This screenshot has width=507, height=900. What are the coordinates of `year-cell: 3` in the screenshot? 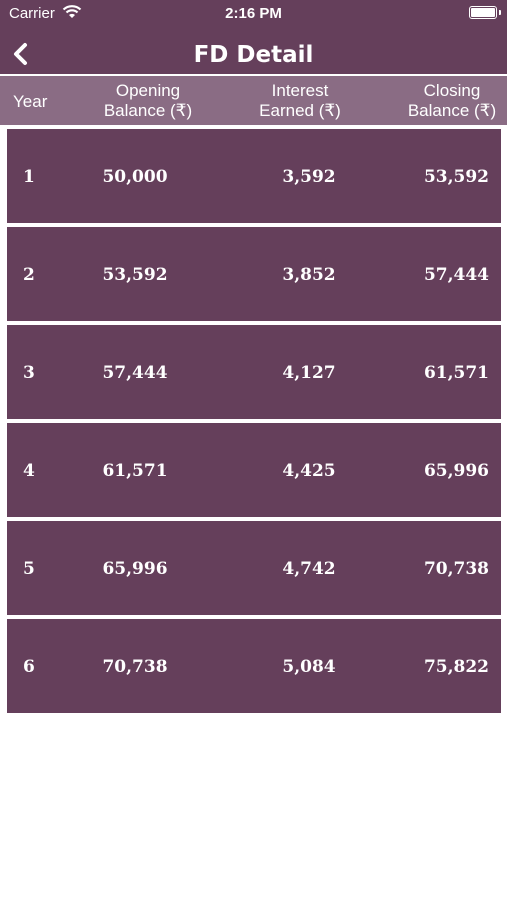 It's located at (29, 373).